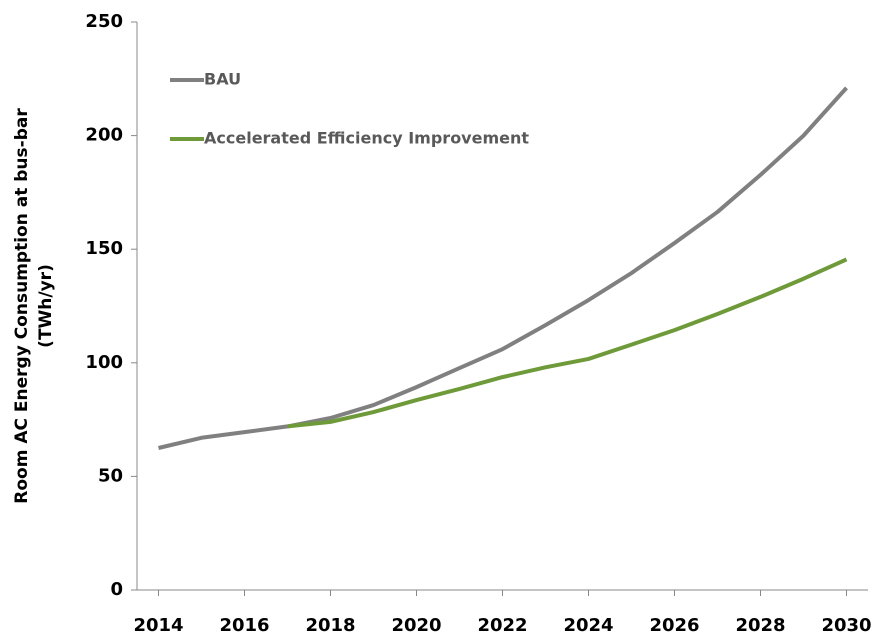 The width and height of the screenshot is (877, 636). I want to click on x-tick-label: 2028, so click(760, 625).